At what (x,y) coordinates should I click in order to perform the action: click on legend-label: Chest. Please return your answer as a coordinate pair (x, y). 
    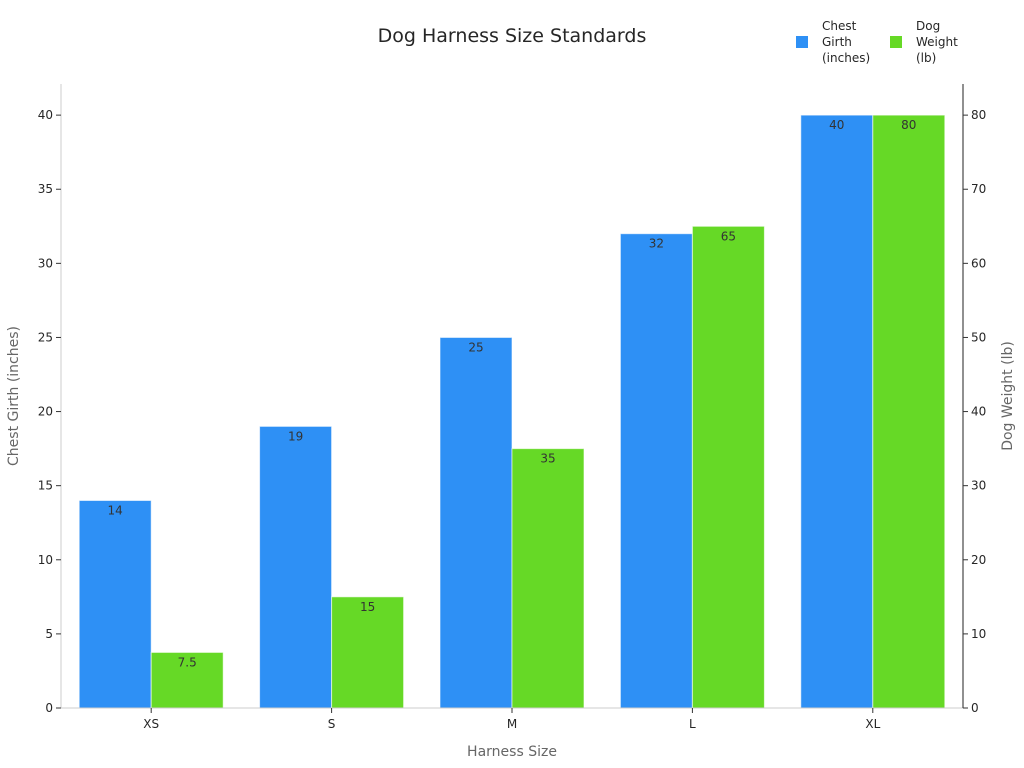
    Looking at the image, I should click on (839, 26).